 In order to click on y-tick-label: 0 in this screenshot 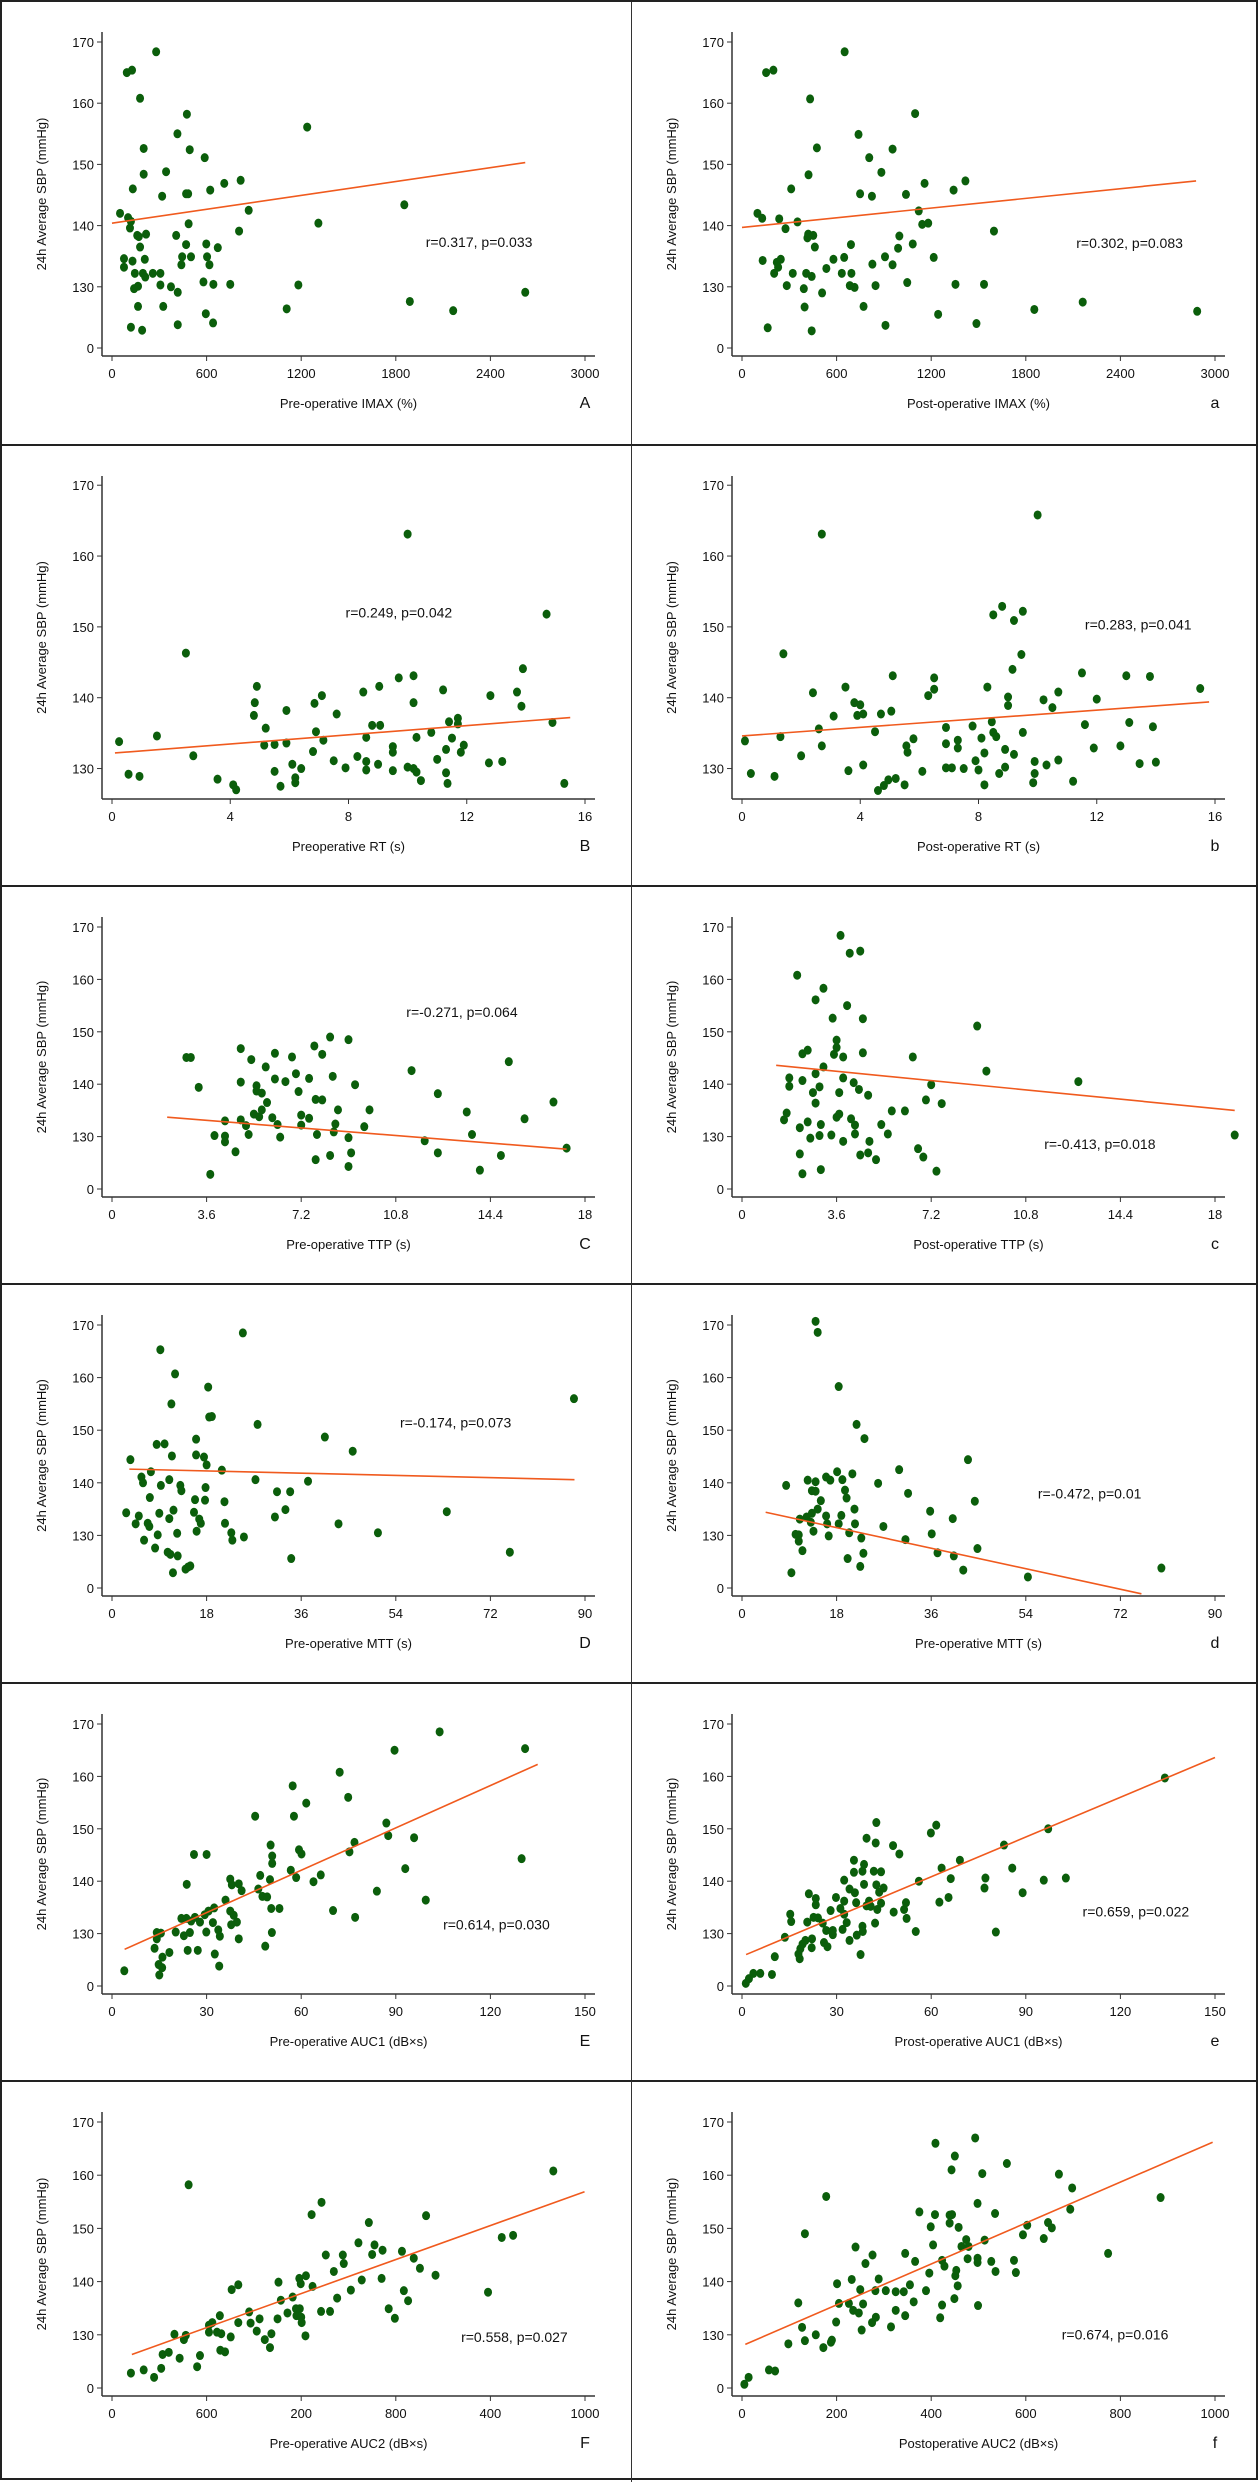, I will do `click(90, 1588)`.